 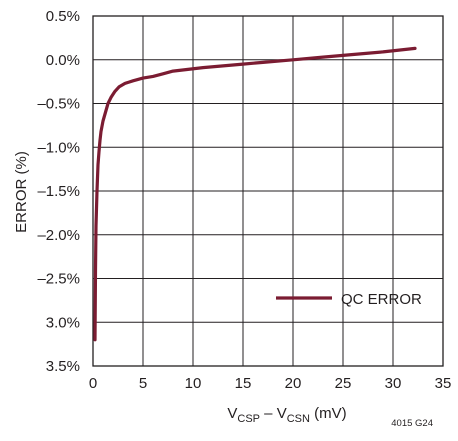 I want to click on x-tick-label: 0, so click(x=93, y=383).